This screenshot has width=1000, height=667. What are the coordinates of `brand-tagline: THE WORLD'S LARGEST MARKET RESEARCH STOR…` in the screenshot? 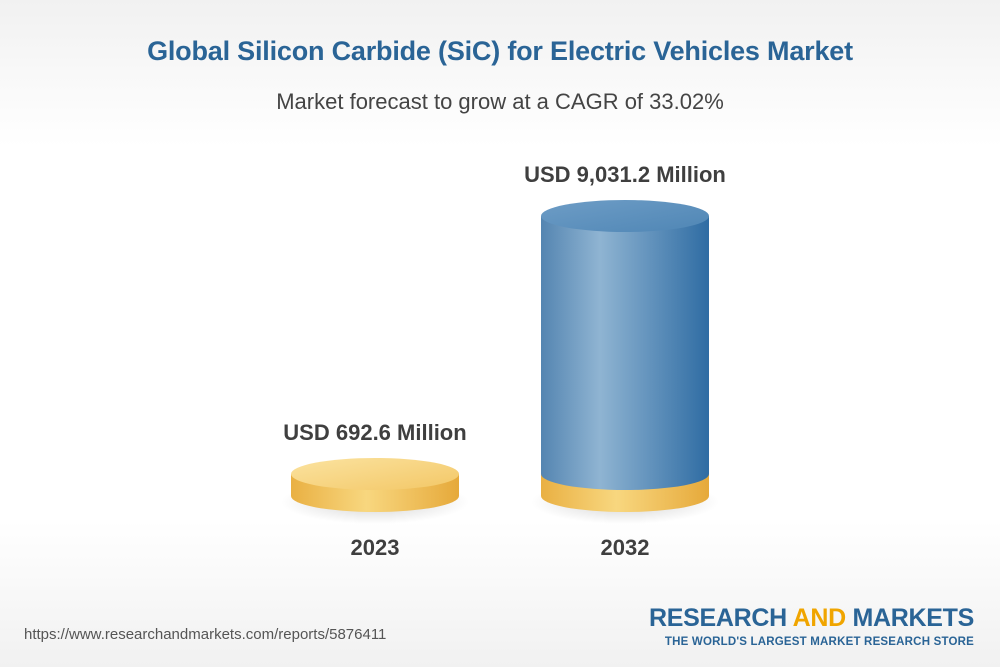 It's located at (819, 642).